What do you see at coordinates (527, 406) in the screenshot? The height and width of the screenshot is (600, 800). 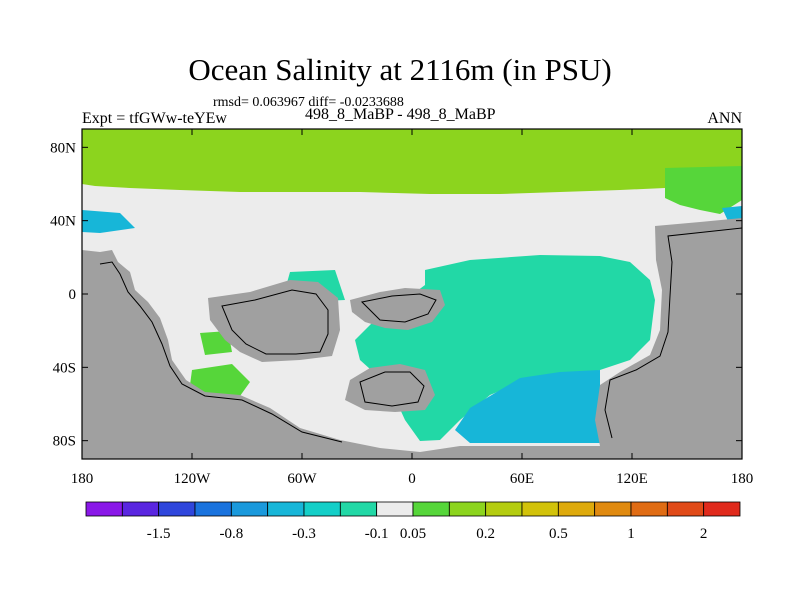 I see `southern-ocean-negative` at bounding box center [527, 406].